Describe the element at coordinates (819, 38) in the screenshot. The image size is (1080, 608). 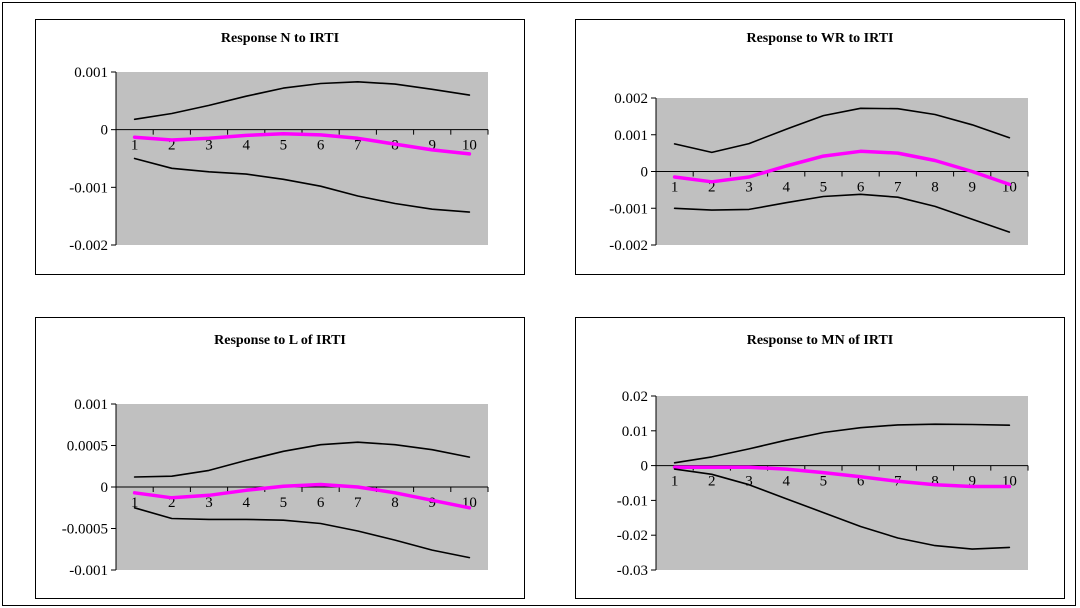
I see `chart-title: Response to WR to IRTI` at that location.